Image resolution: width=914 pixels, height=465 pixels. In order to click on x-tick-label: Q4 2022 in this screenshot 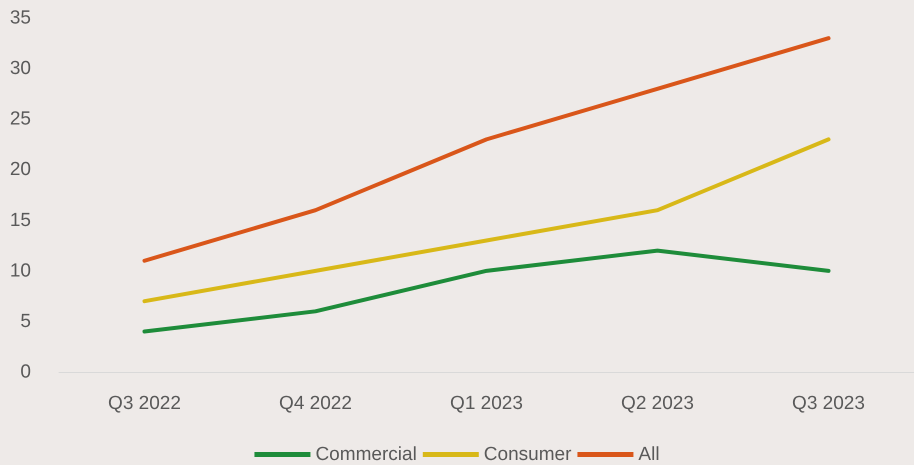, I will do `click(315, 403)`.